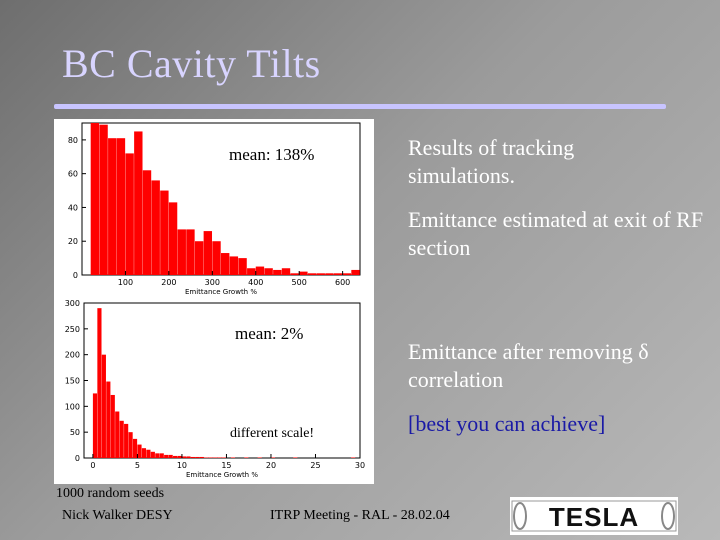 This screenshot has height=540, width=720. I want to click on results-text: Results of tracking simulations., so click(491, 161).